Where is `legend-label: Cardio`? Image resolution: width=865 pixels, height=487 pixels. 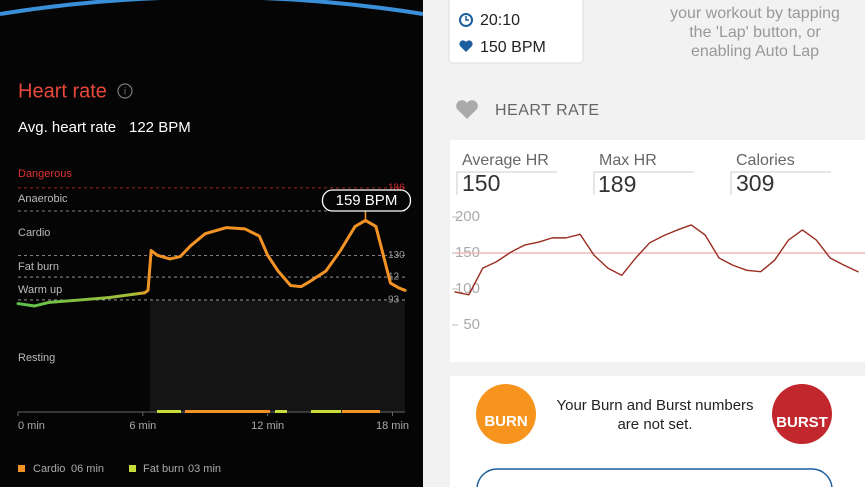
legend-label: Cardio is located at coordinates (49, 469).